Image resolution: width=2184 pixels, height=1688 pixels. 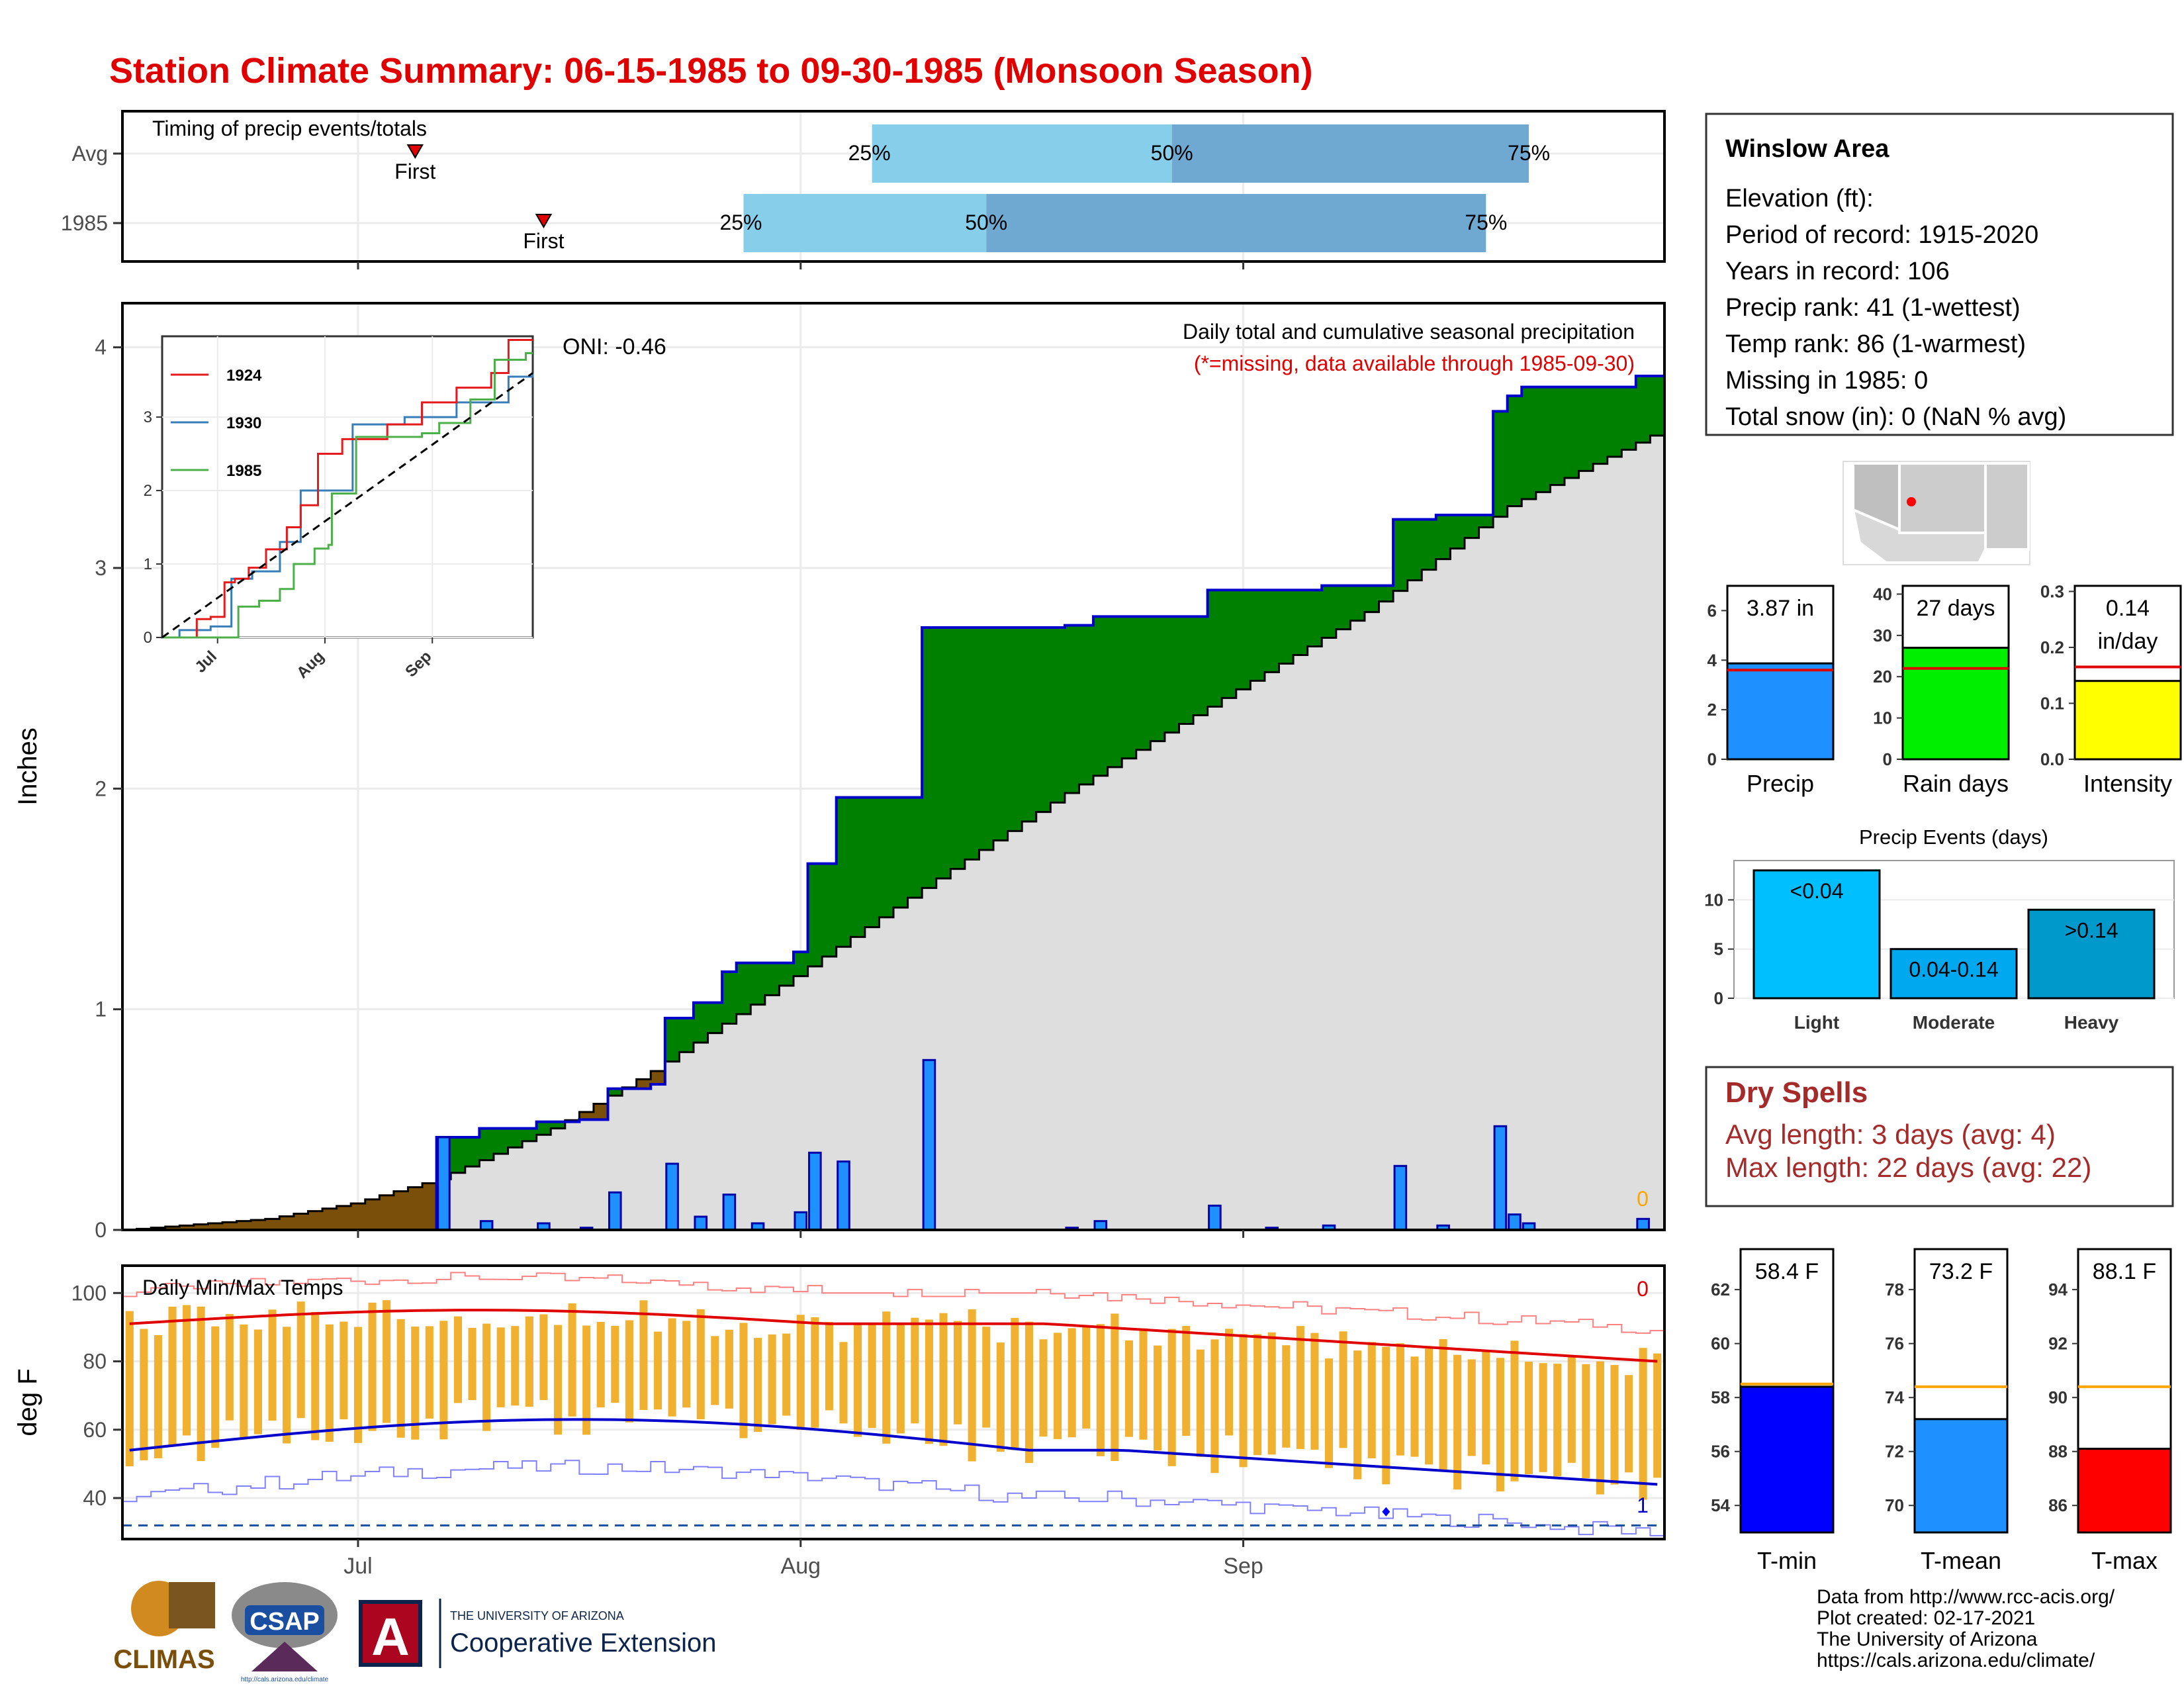 I want to click on precip-y-tick-label: 0, so click(x=101, y=1230).